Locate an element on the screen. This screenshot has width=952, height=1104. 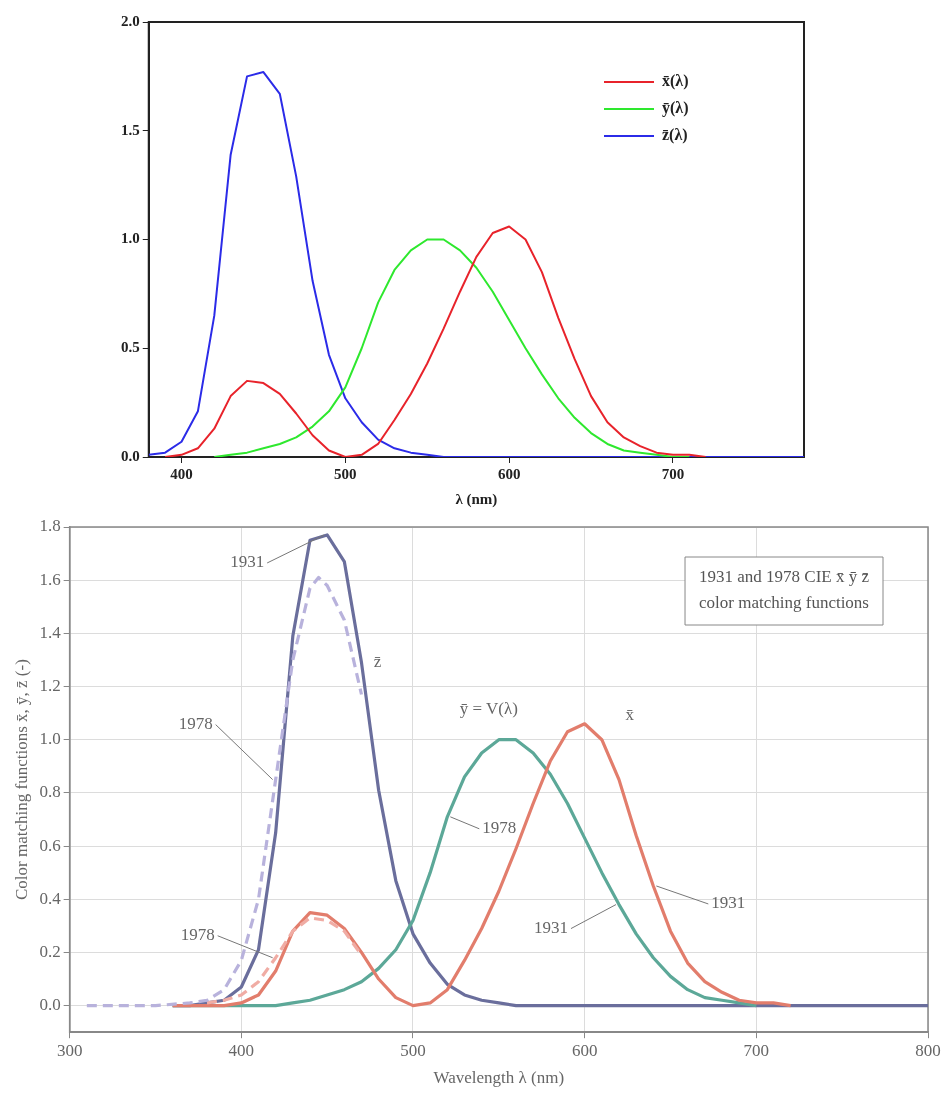
text: 1931 and 1978 CIE x̄ ȳ z̄ color matching functions is located at coordinates (784, 590).